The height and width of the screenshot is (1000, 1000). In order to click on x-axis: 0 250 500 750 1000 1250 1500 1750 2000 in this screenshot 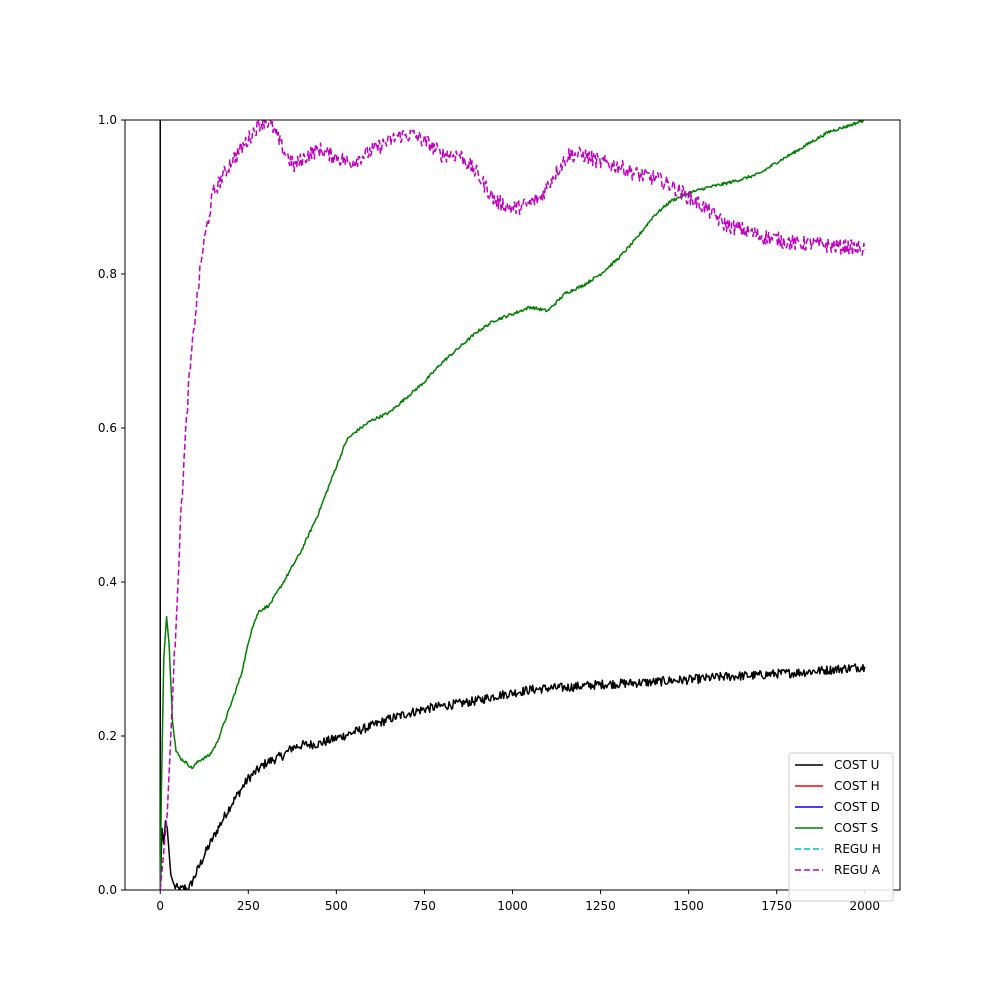, I will do `click(518, 901)`.